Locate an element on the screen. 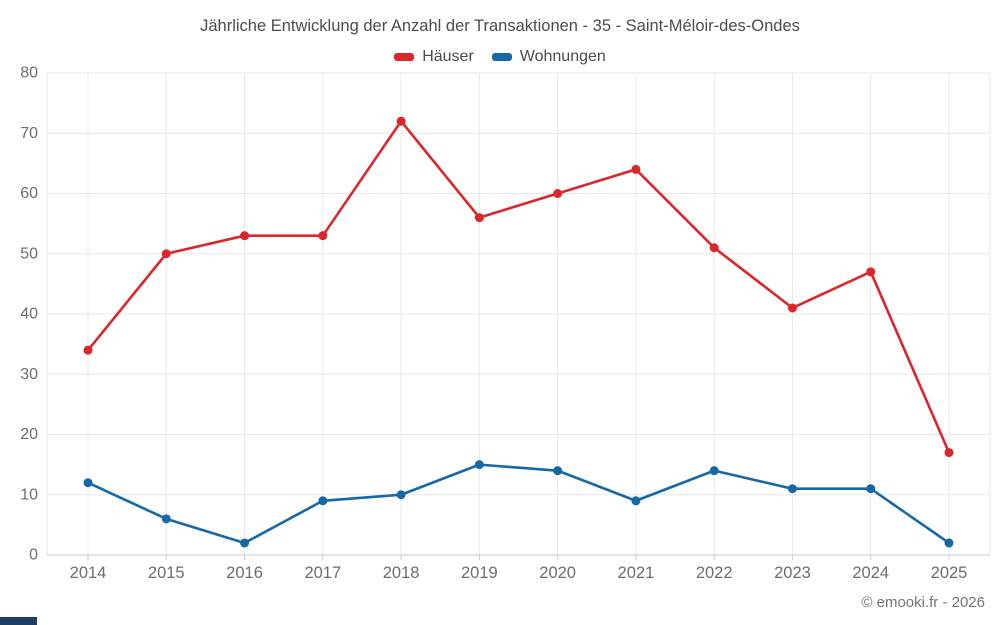 This screenshot has width=1000, height=625. y-tick-label: 0 is located at coordinates (33, 555).